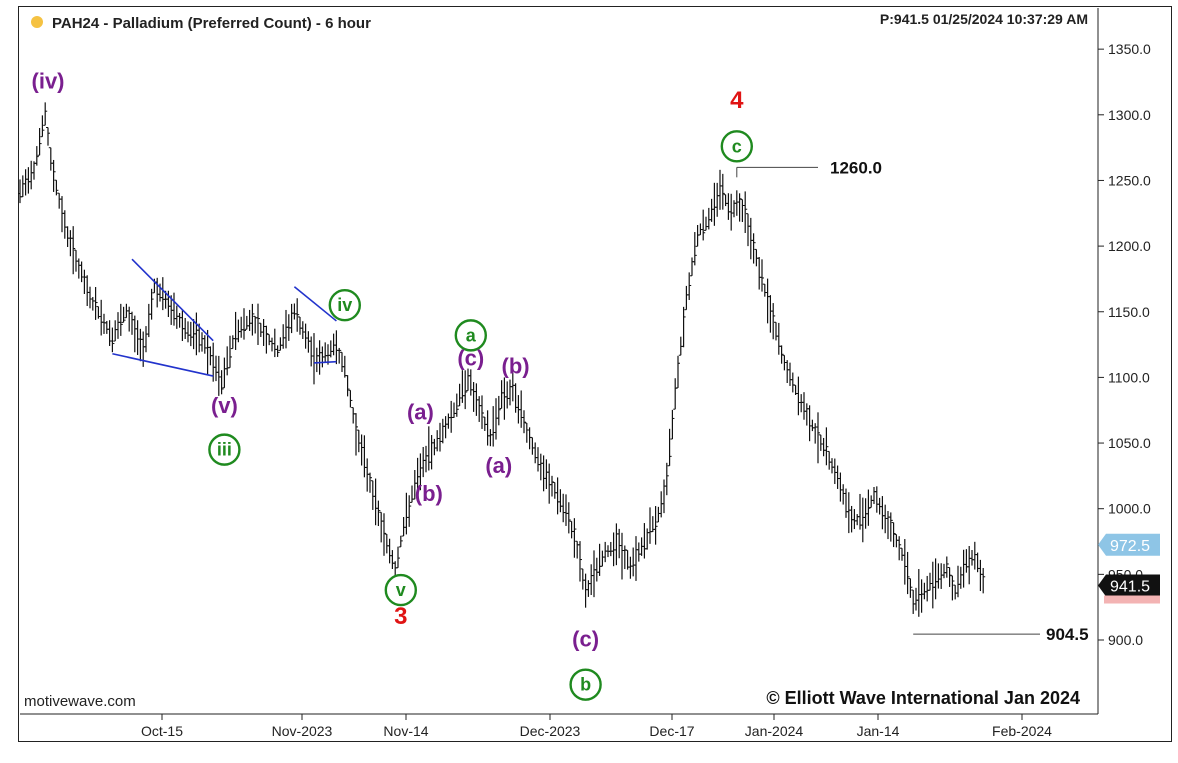 The height and width of the screenshot is (763, 1178). I want to click on y-tick-label: 900.0, so click(1125, 640).